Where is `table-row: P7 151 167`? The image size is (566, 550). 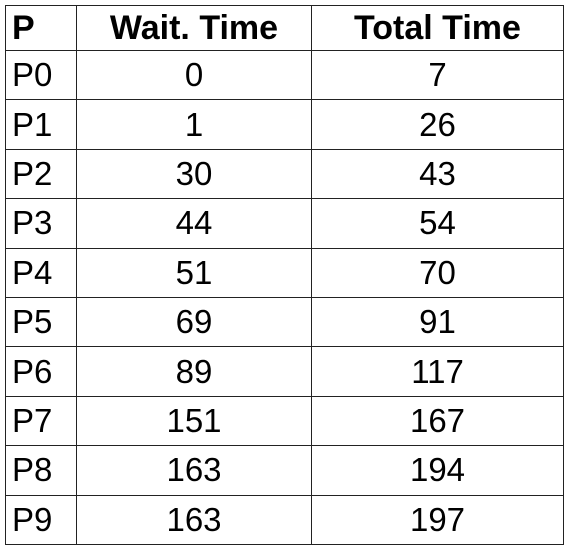 table-row: P7 151 167 is located at coordinates (284, 421).